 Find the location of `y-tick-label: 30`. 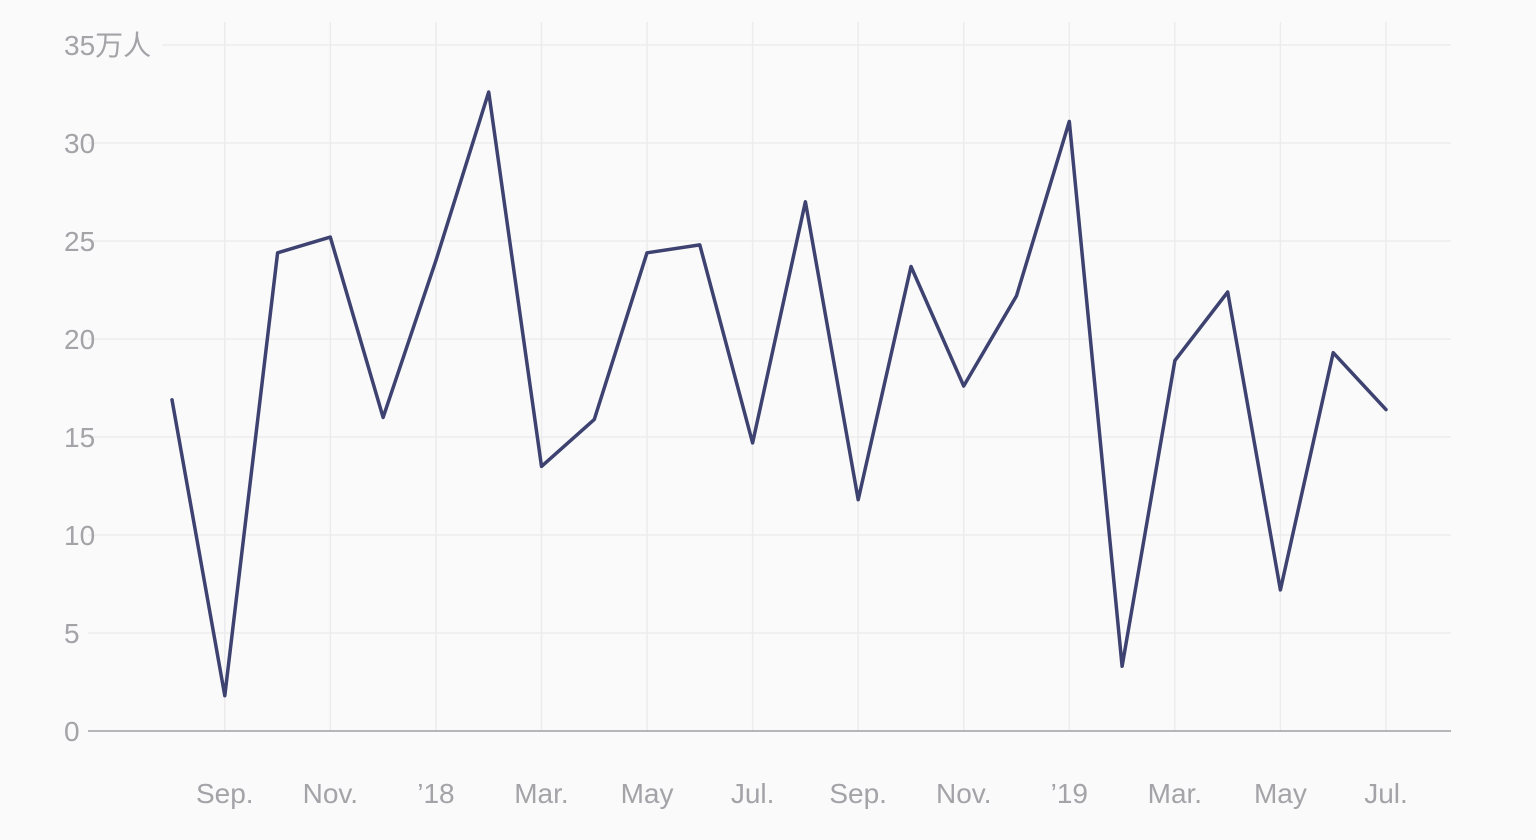

y-tick-label: 30 is located at coordinates (79, 143).